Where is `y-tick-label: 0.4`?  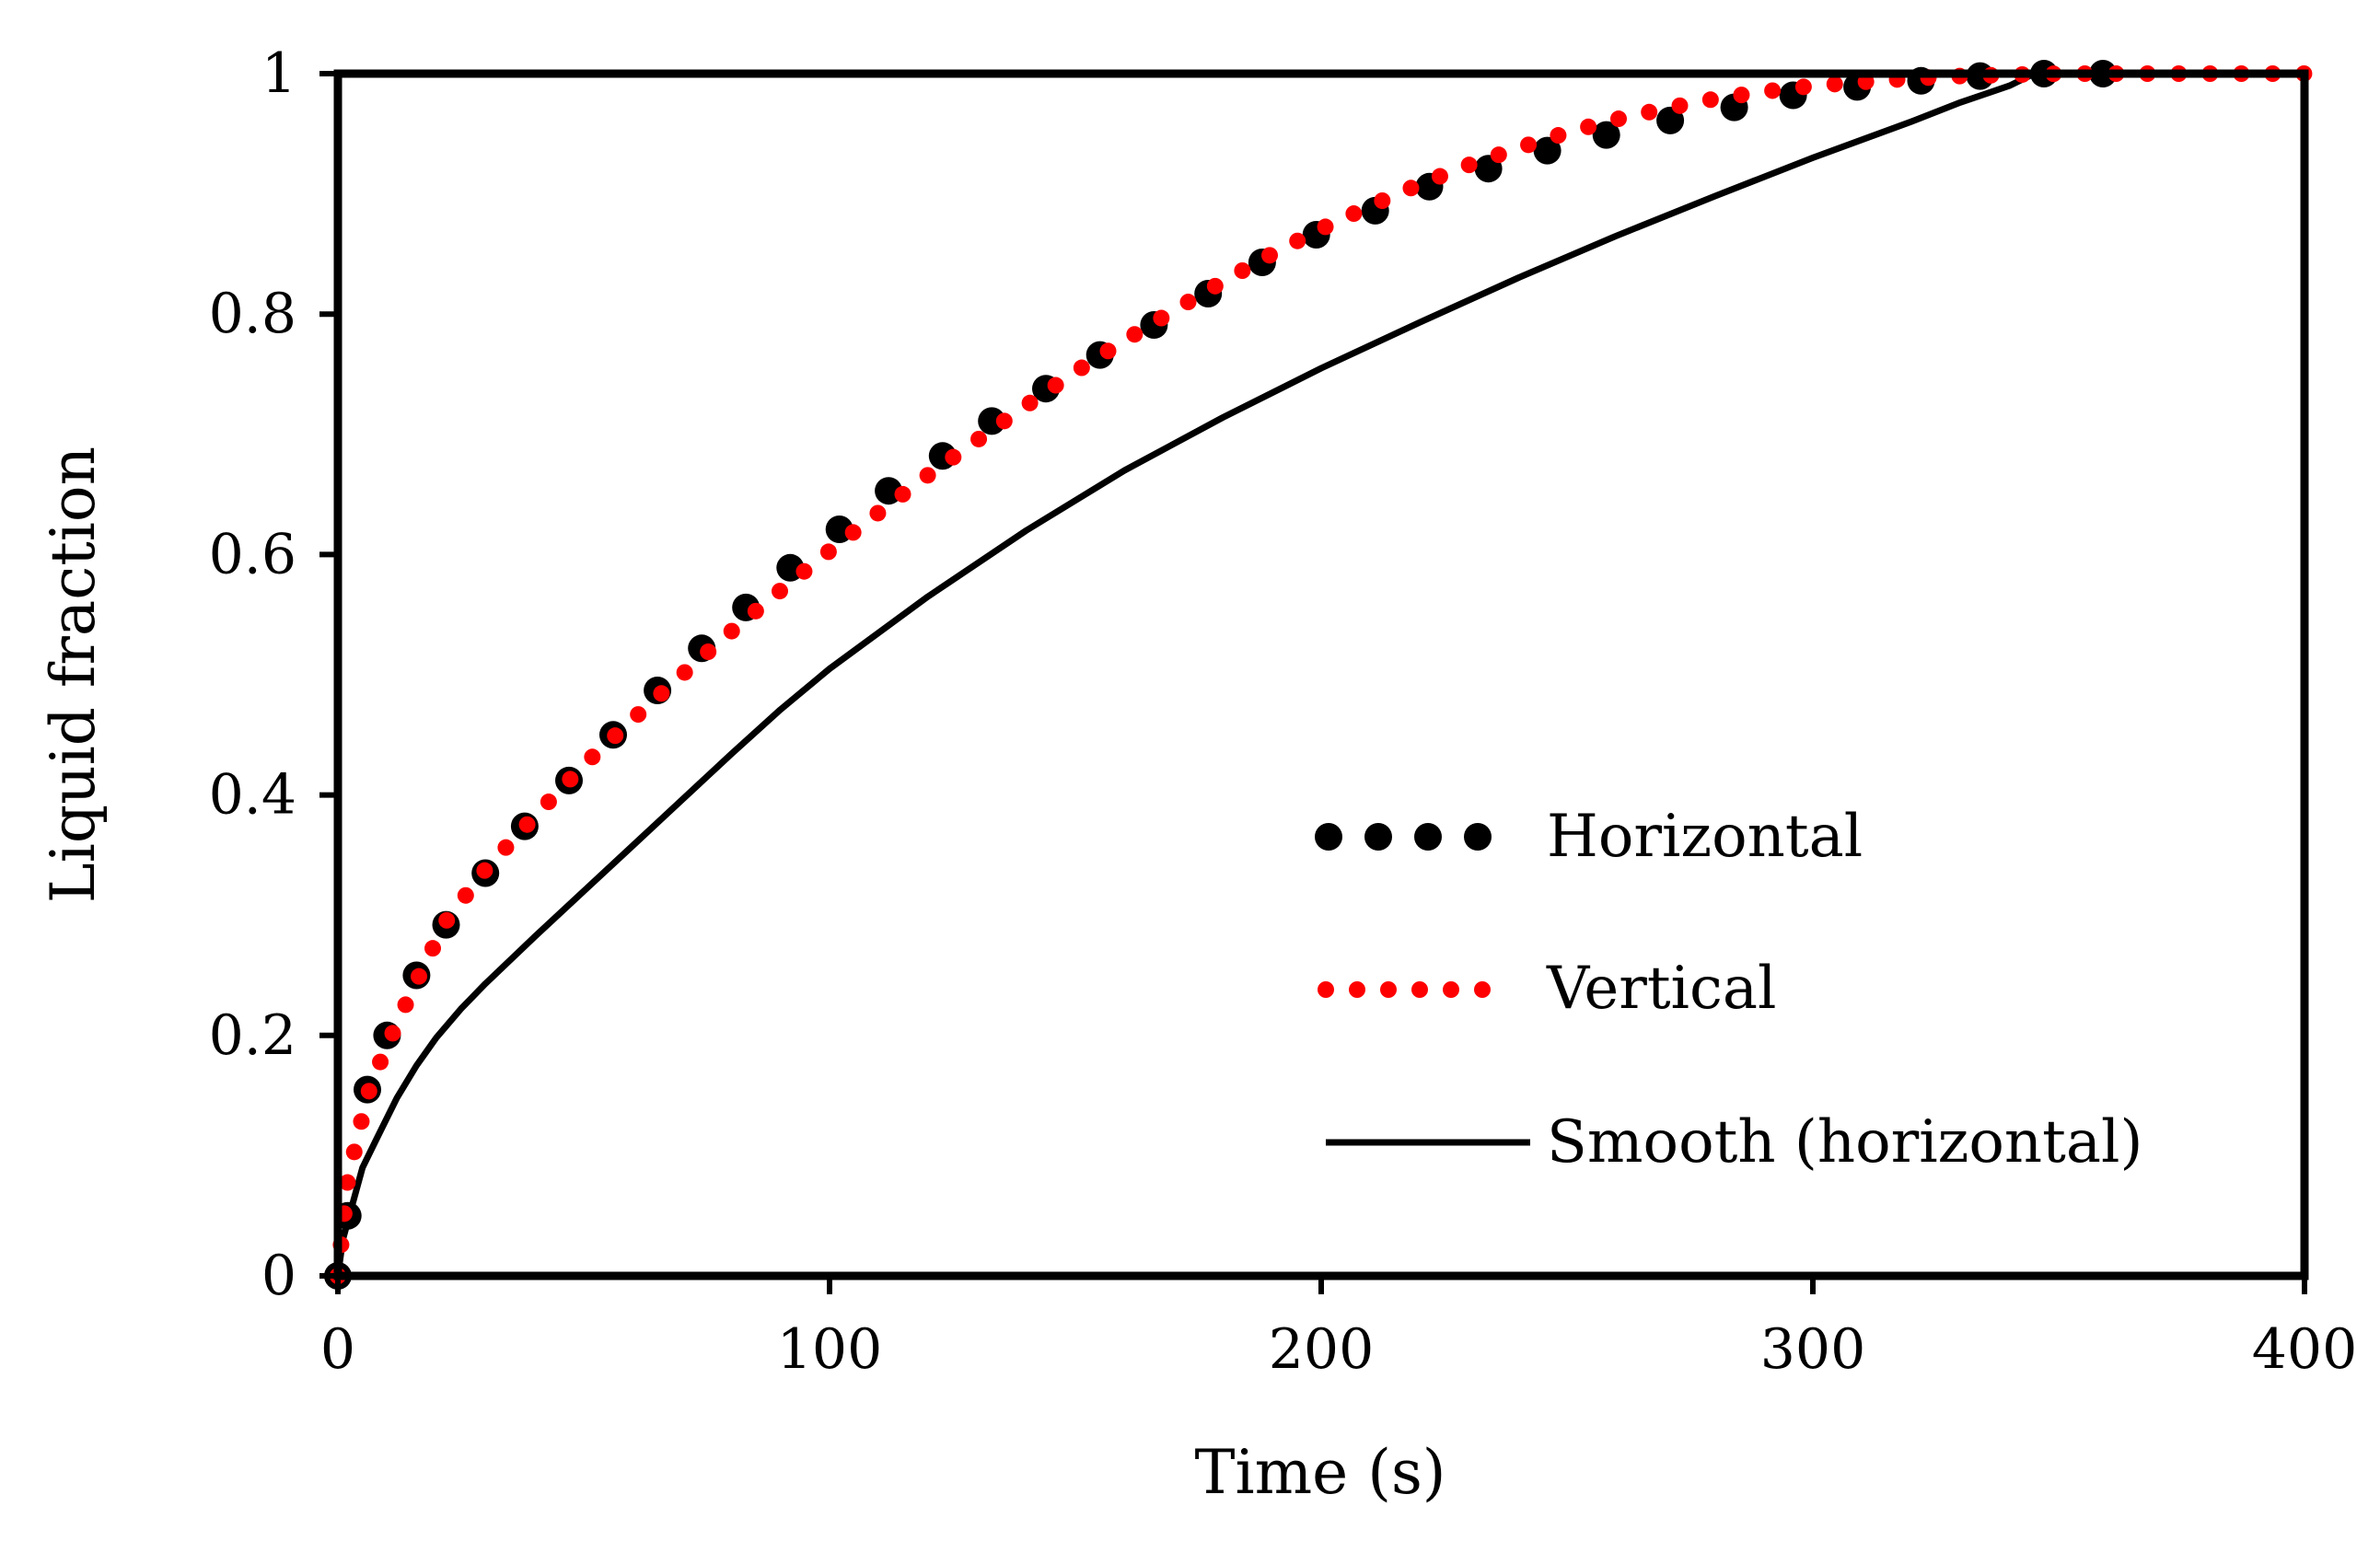 y-tick-label: 0.4 is located at coordinates (252, 795).